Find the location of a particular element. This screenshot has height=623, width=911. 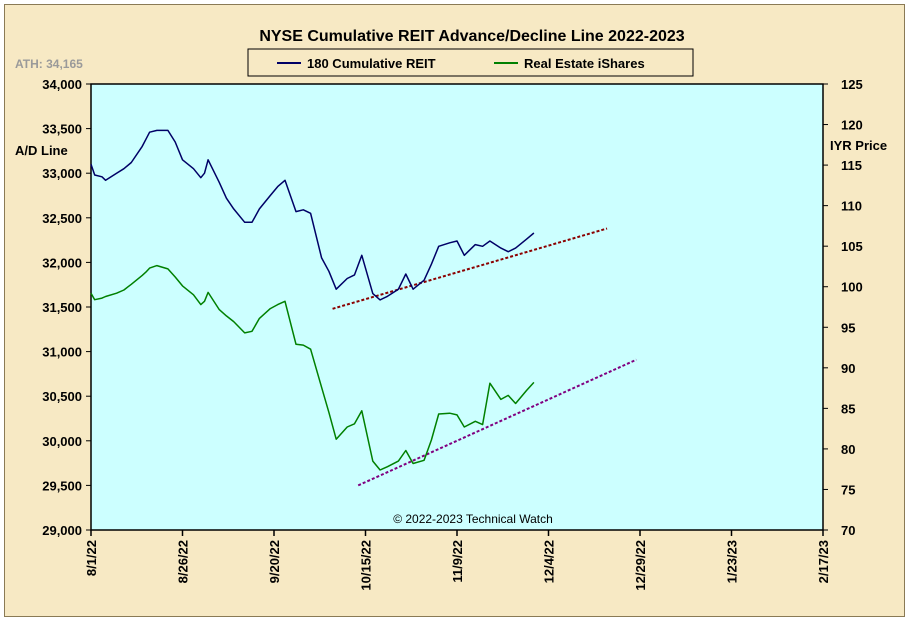

left-tick-label: 33,000 is located at coordinates (62, 173).